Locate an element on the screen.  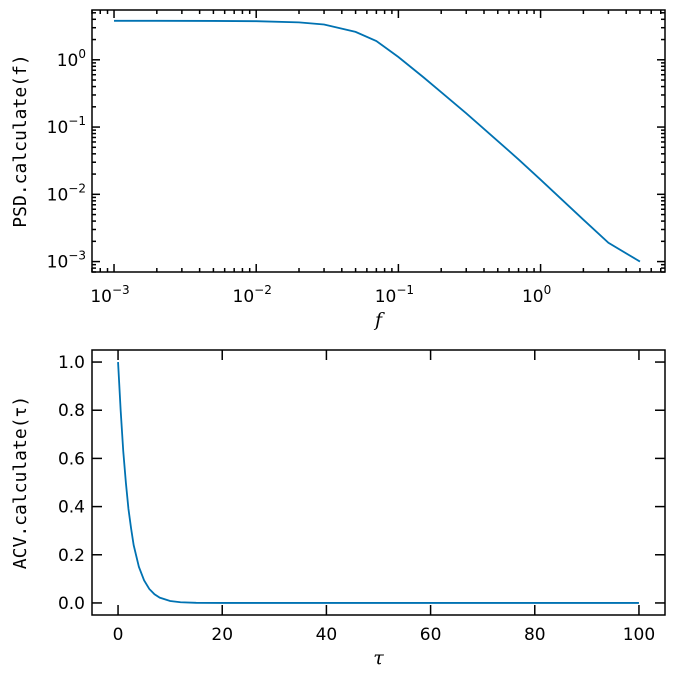
acv-x-tick-label: 80 is located at coordinates (535, 635).